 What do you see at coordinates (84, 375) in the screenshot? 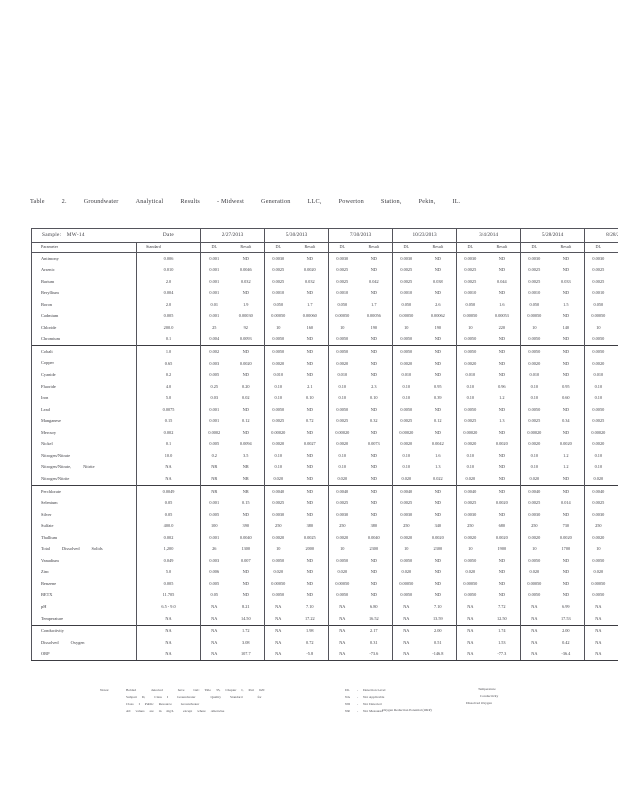
I see `parameter-name: Cyanide` at bounding box center [84, 375].